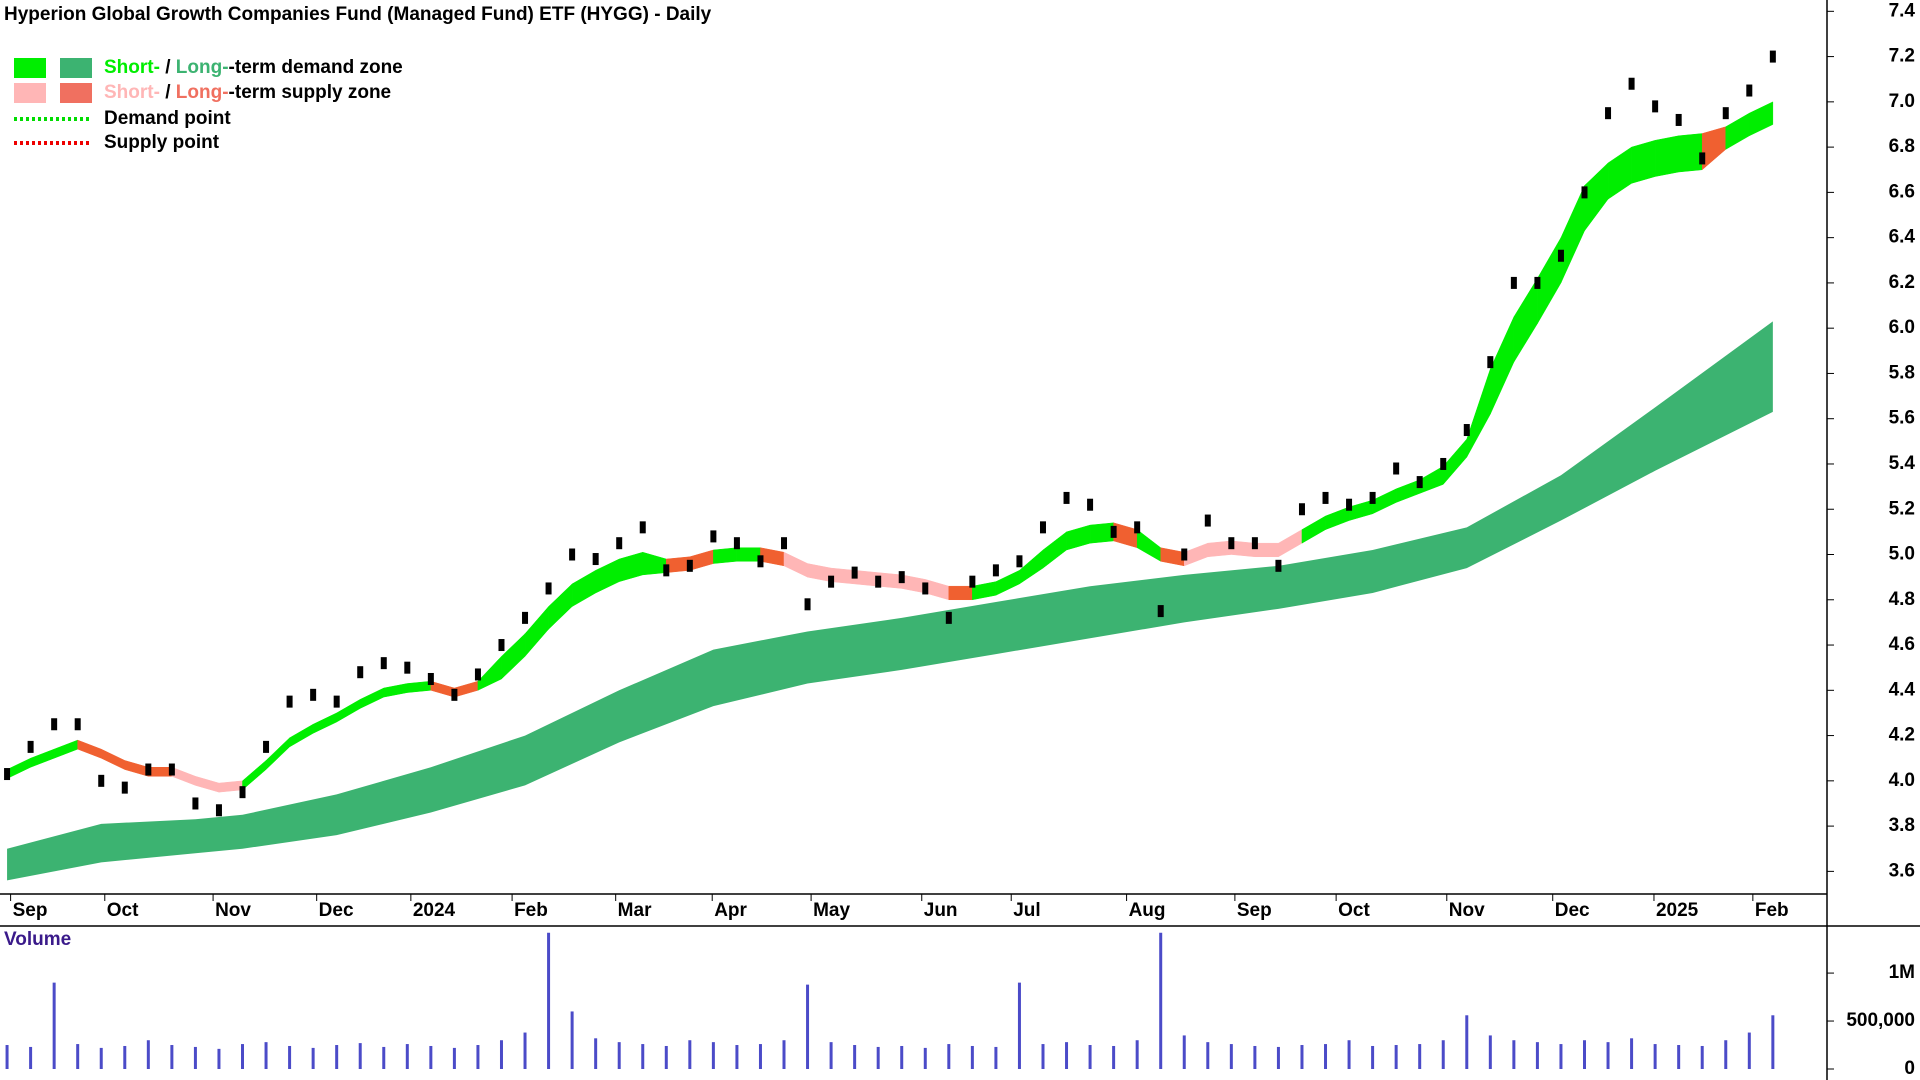 The width and height of the screenshot is (1920, 1080). I want to click on y-tick-label: 7.2, so click(1902, 56).